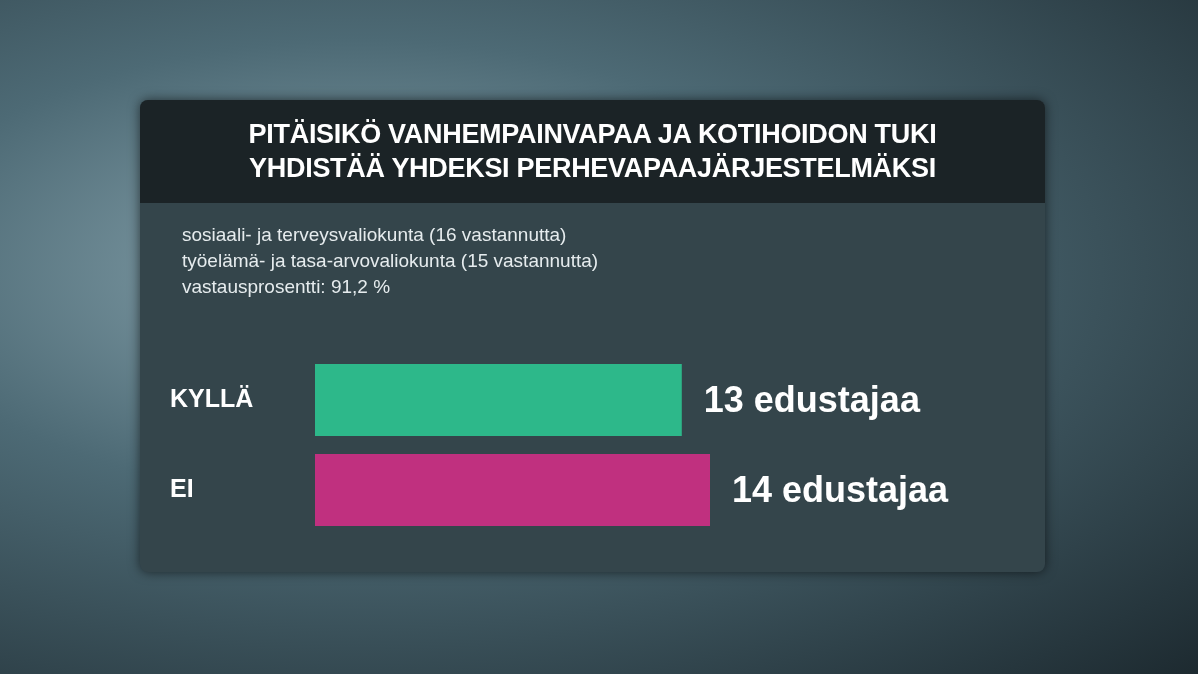 Image resolution: width=1198 pixels, height=674 pixels. Describe the element at coordinates (592, 151) in the screenshot. I see `chart-title: PITÄISIKÖ VANHEMPAINVAPAA JA KOTIHOIDON TUKI YHDISTÄÄ YHDEKSI PERHEVAPAAJÄRJESTELMÄKSI` at that location.